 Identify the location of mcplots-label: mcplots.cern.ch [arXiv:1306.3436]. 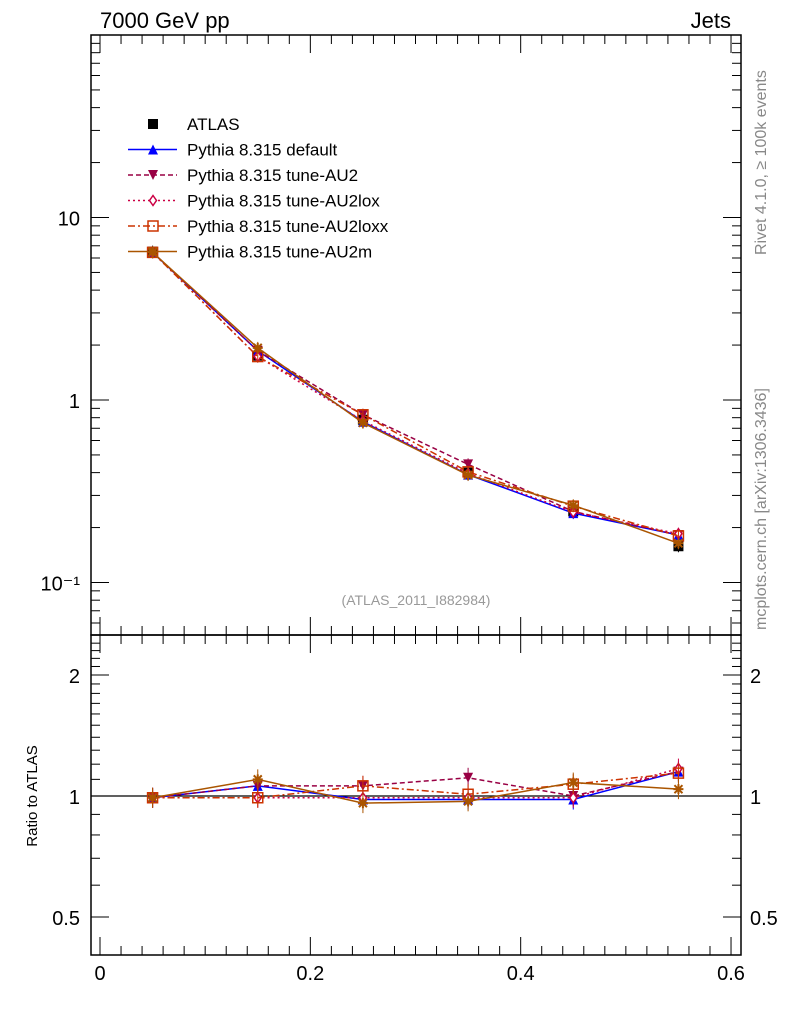
(761, 509).